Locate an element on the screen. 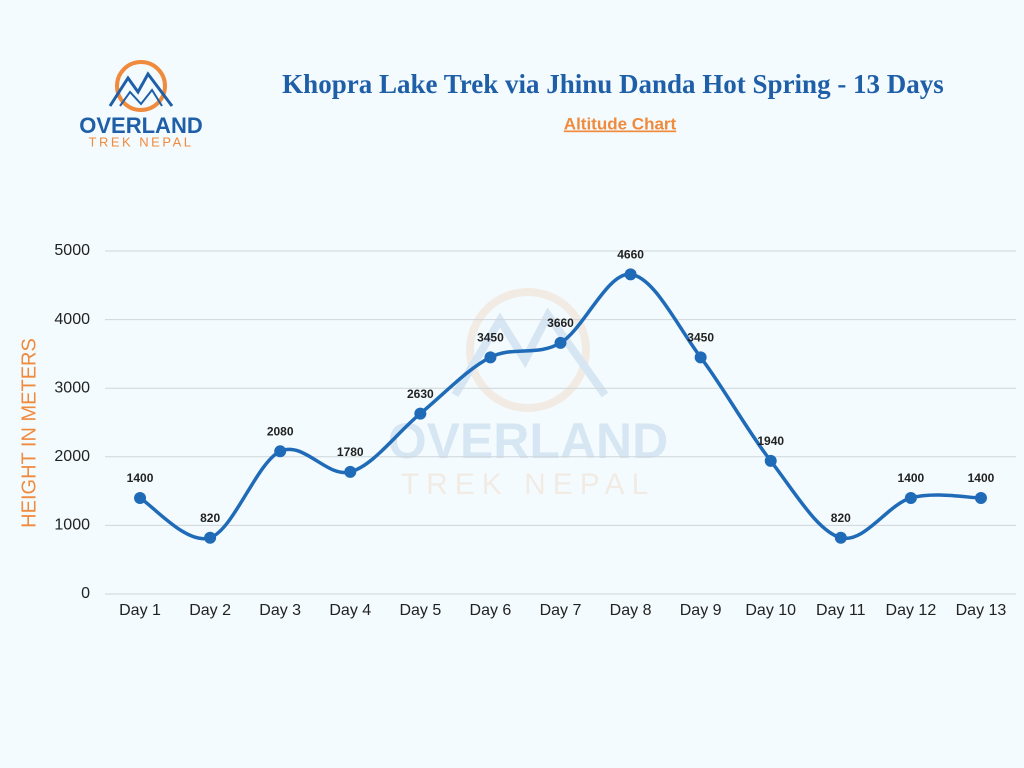 This screenshot has height=768, width=1024. y-tick-label: 3000 is located at coordinates (72, 387).